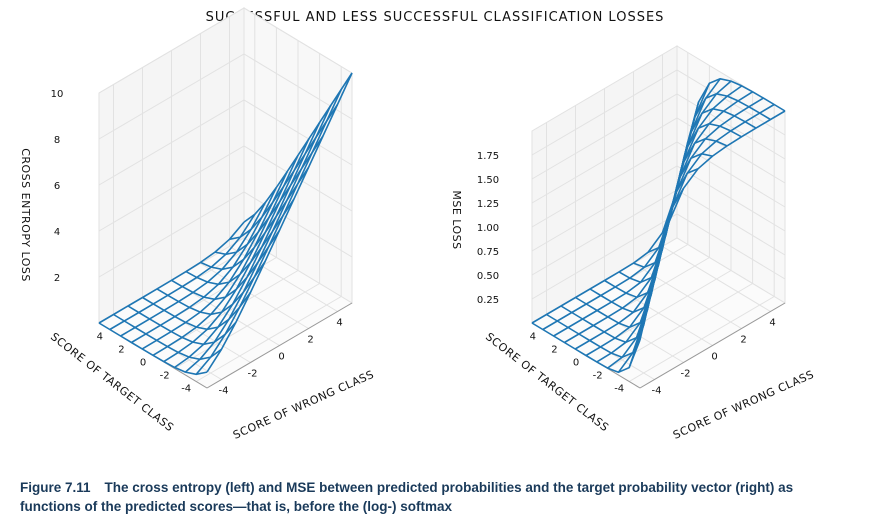 The height and width of the screenshot is (526, 870). I want to click on z-tick-label: 0.50, so click(488, 276).